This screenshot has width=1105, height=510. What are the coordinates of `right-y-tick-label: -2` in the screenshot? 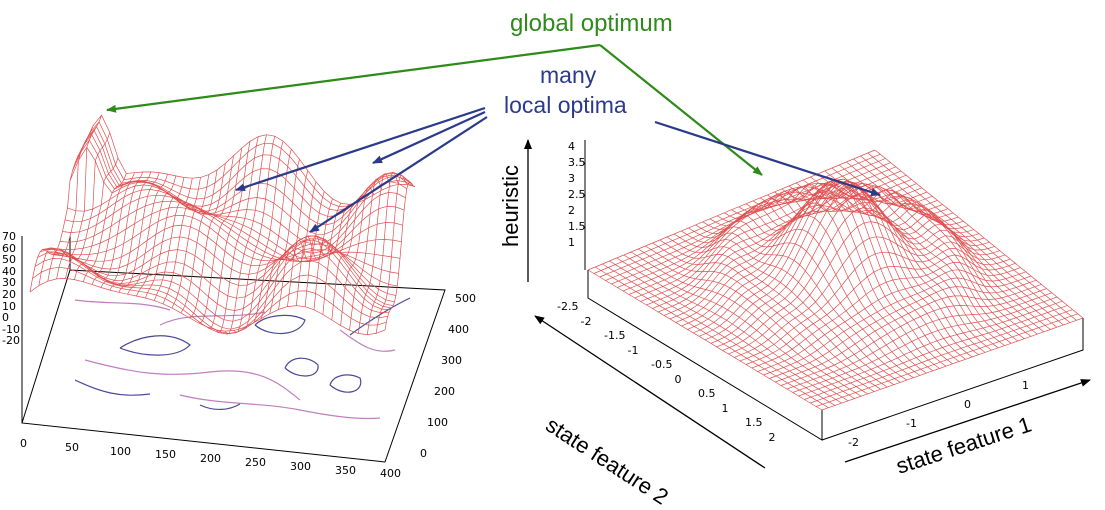 It's located at (586, 321).